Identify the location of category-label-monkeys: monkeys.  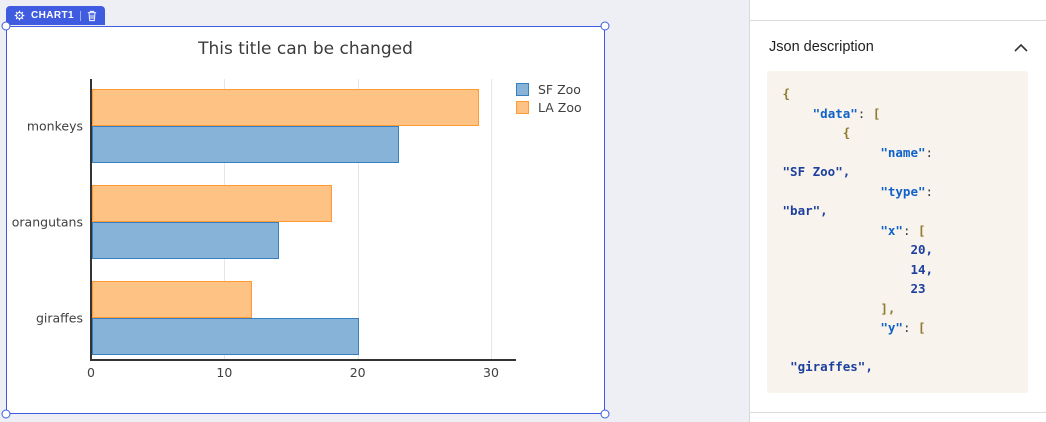
(54, 126).